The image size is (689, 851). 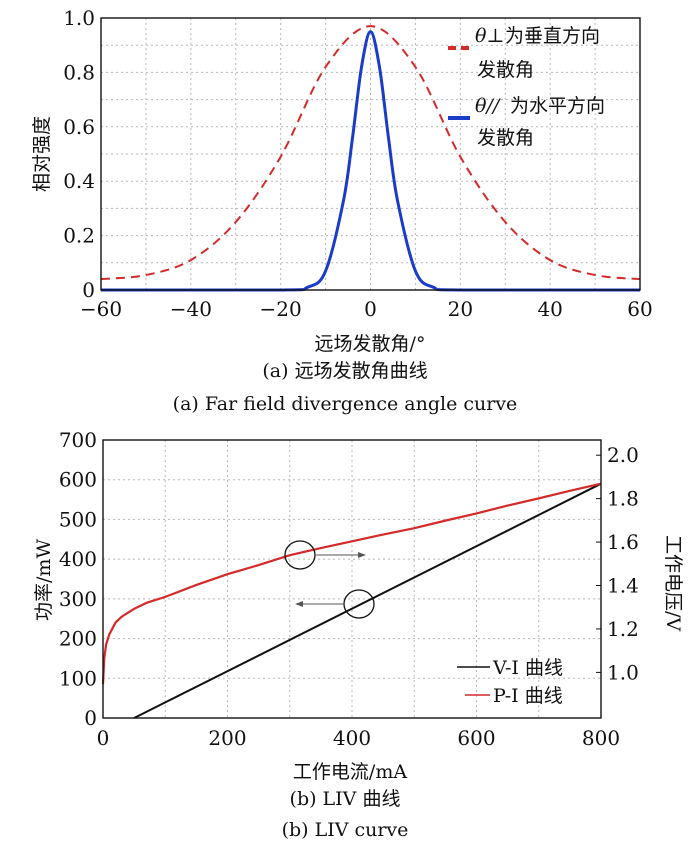 I want to click on legend-par-text: 为水平方向, so click(x=557, y=106).